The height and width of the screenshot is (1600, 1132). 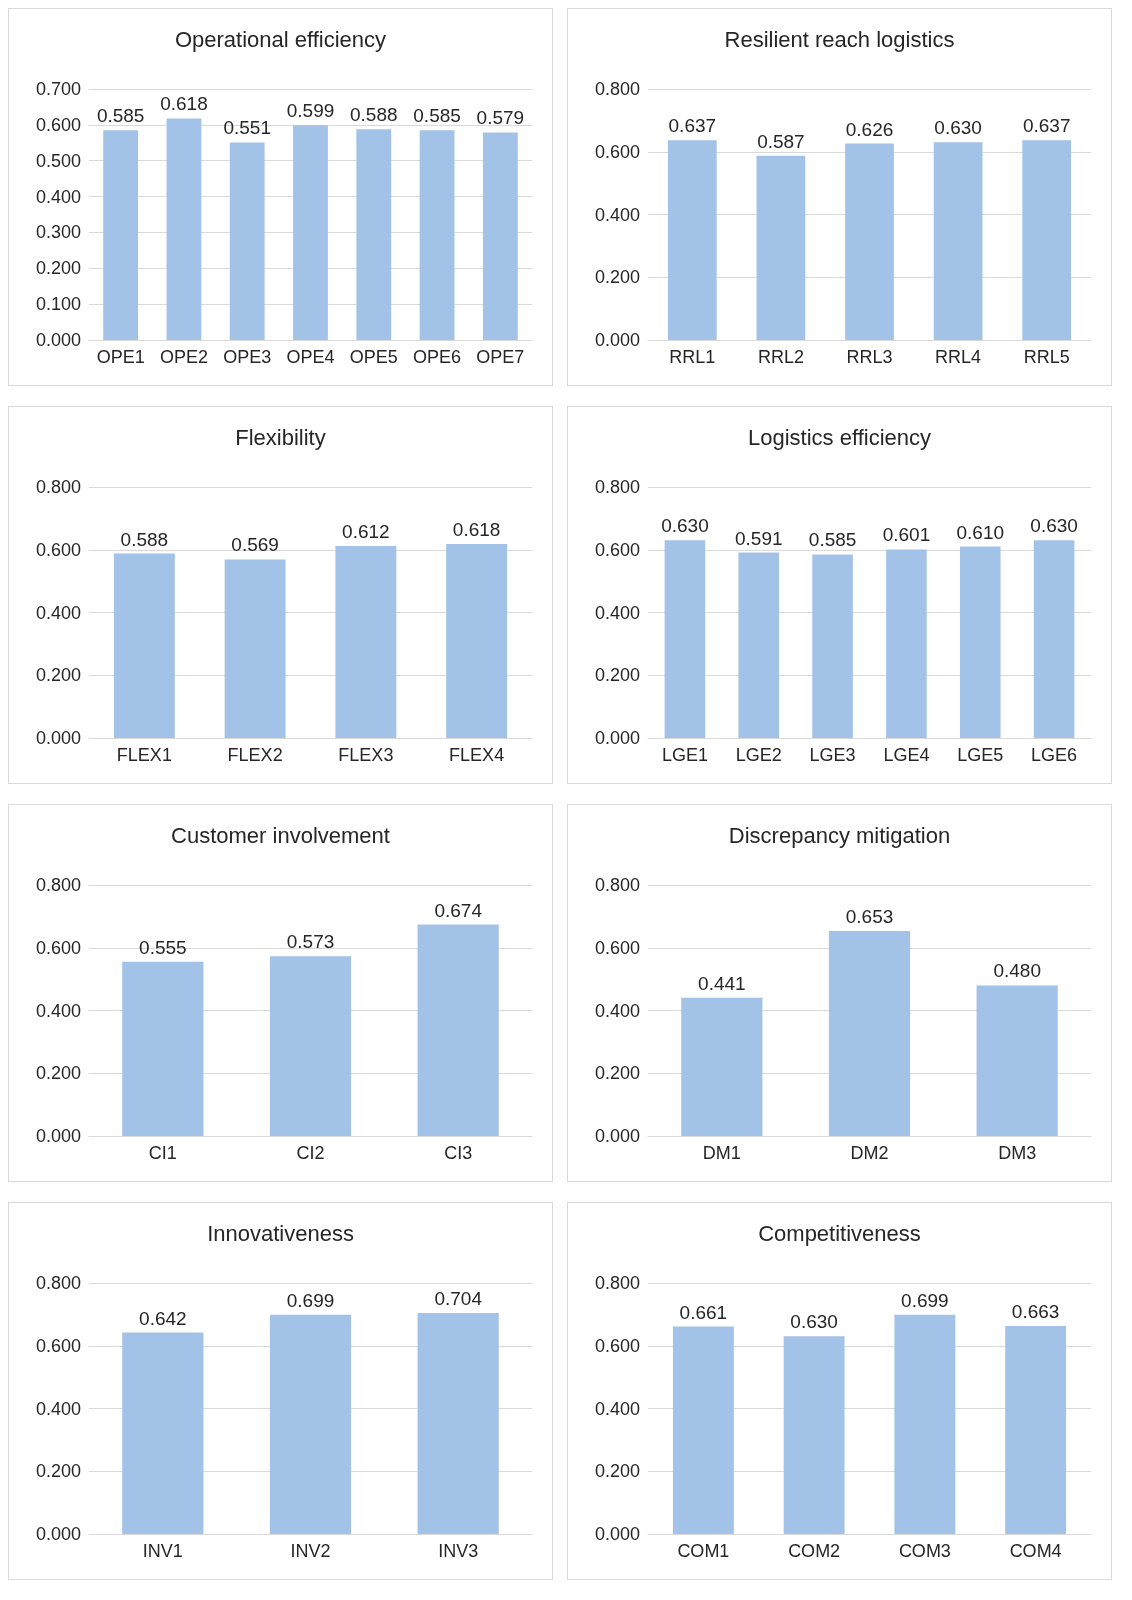 I want to click on x-tick-label: INV1, so click(x=162, y=1551).